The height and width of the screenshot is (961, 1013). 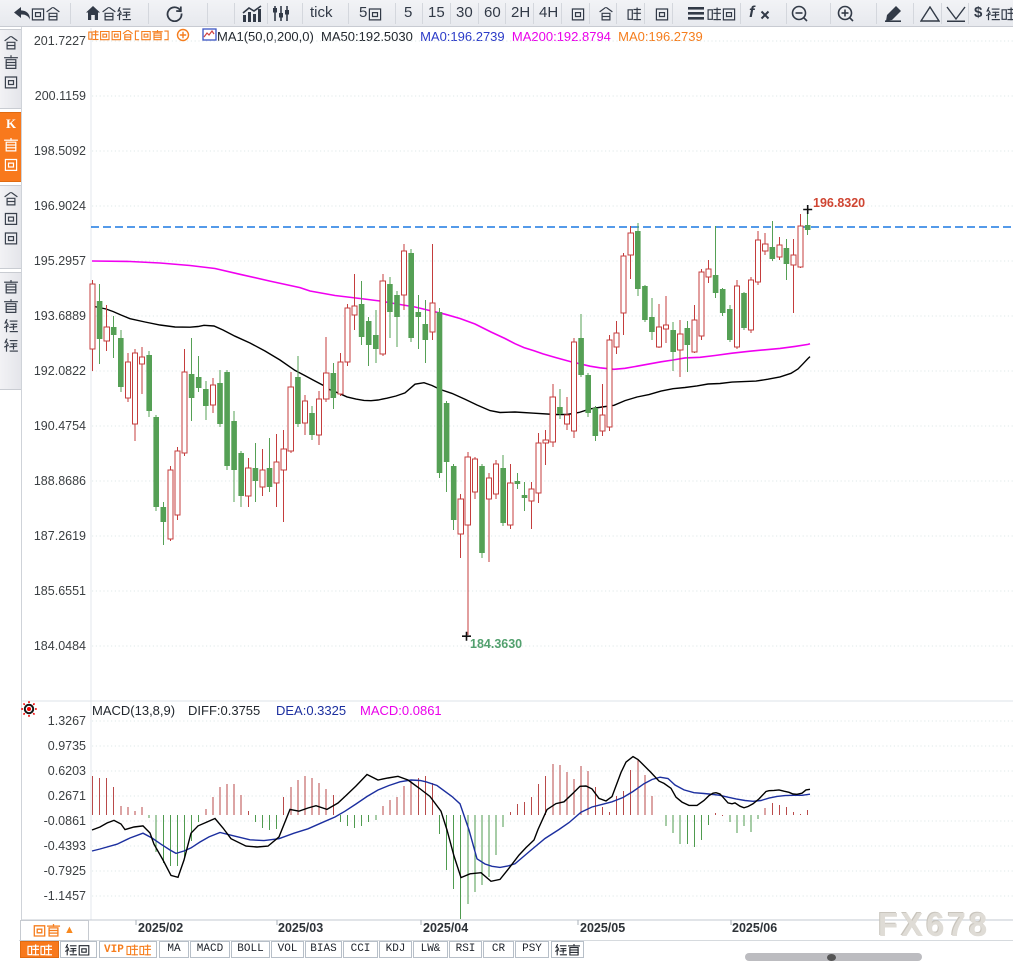 What do you see at coordinates (60, 41) in the screenshot?
I see `svg-text: 201.7227` at bounding box center [60, 41].